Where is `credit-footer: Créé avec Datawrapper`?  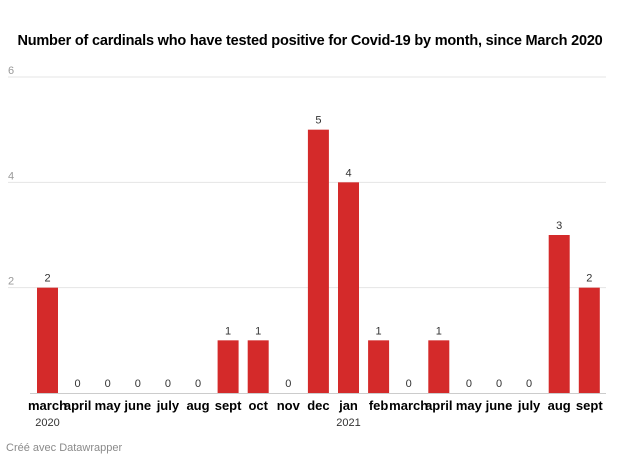
credit-footer: Créé avec Datawrapper is located at coordinates (64, 448).